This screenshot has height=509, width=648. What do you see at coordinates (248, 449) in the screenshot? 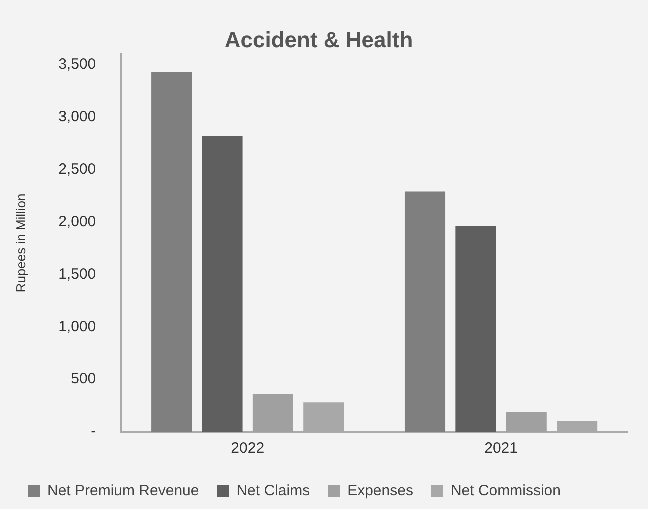
I see `x-tick-label: 2022` at bounding box center [248, 449].